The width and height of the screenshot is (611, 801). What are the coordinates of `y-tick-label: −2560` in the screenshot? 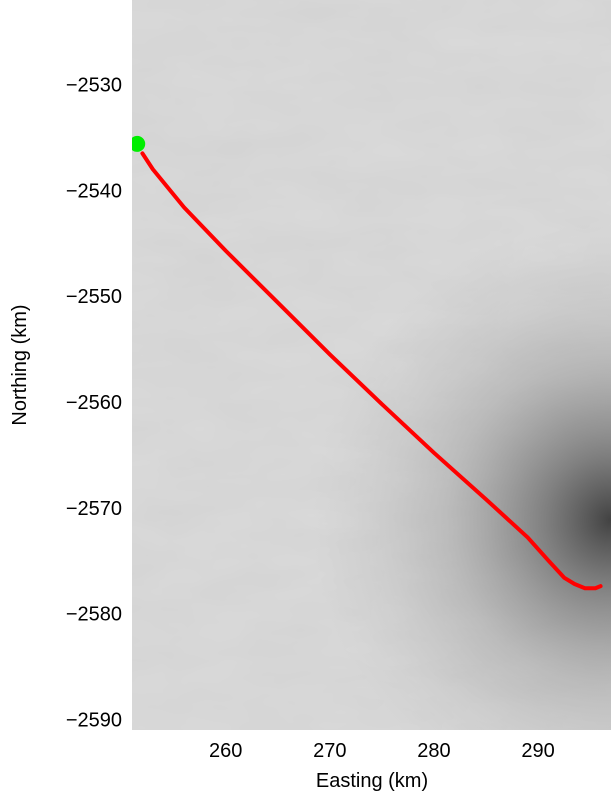 It's located at (94, 403).